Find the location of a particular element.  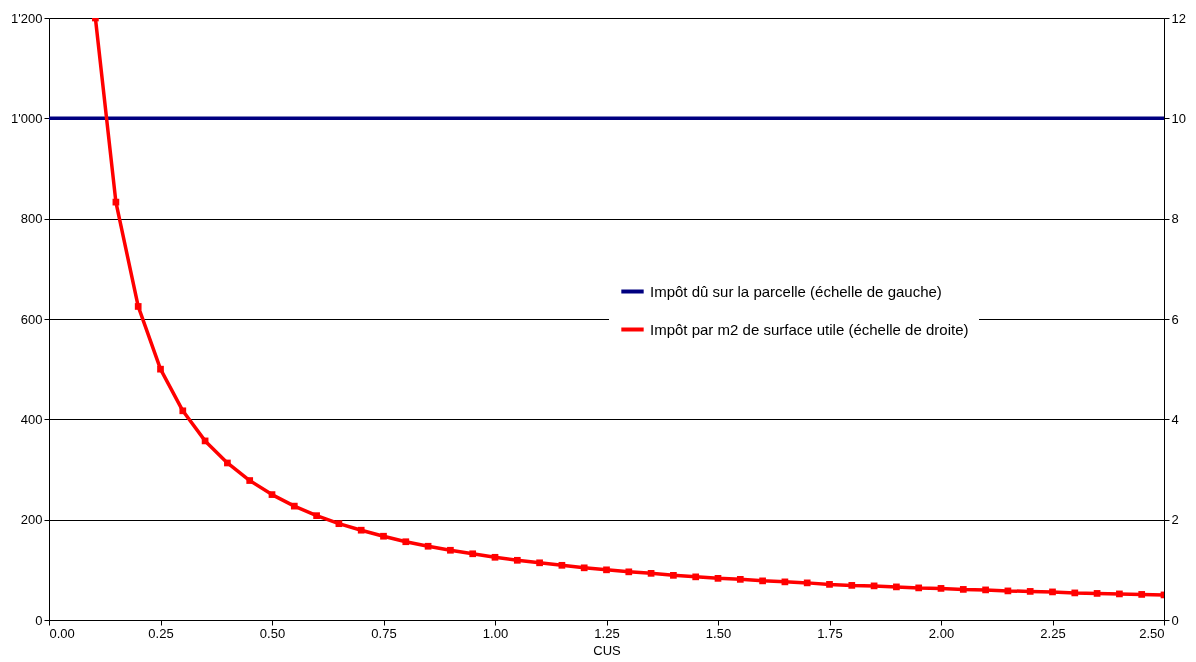

legend-label: Impôt par m2 de surface utile (échelle de droite) is located at coordinates (809, 329).